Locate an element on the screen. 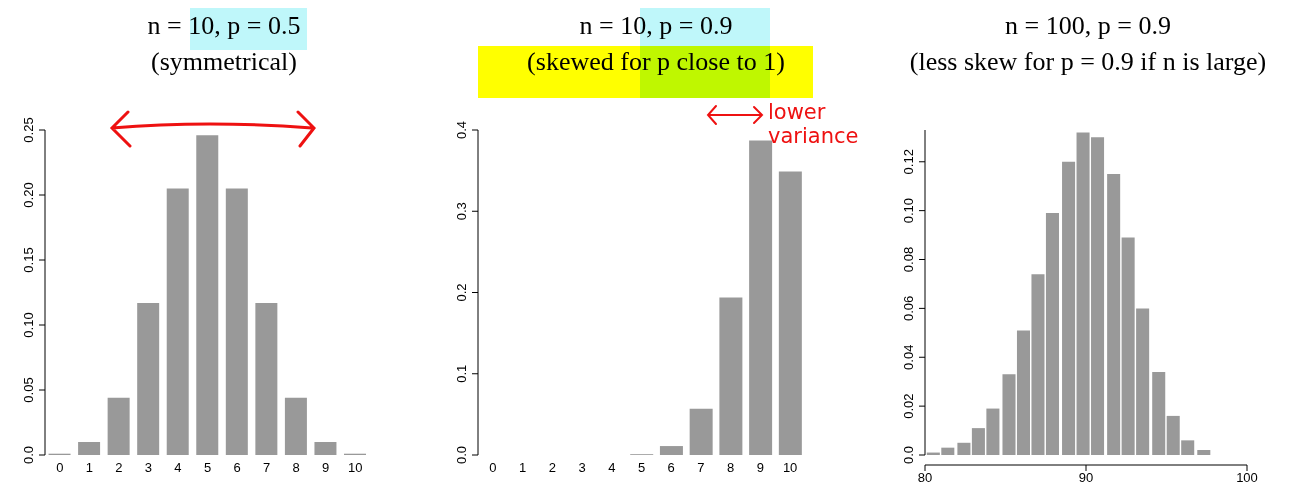 This screenshot has width=1304, height=488. y-tick-label: 0.25 is located at coordinates (28, 130).